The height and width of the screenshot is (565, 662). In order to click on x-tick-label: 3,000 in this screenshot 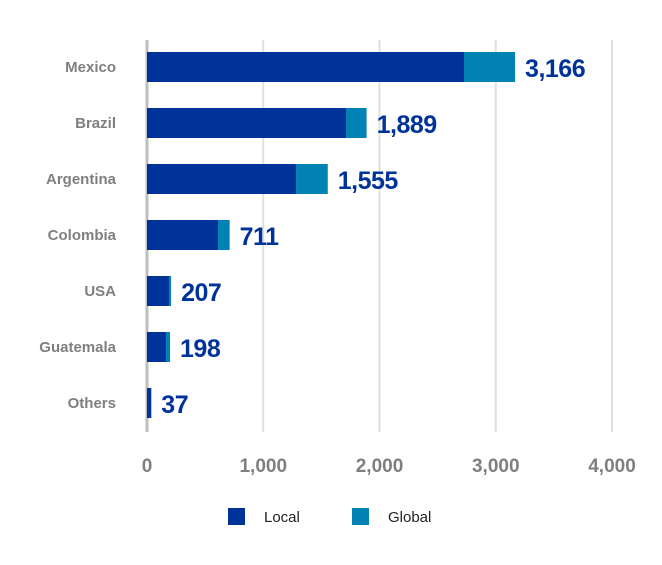, I will do `click(496, 466)`.